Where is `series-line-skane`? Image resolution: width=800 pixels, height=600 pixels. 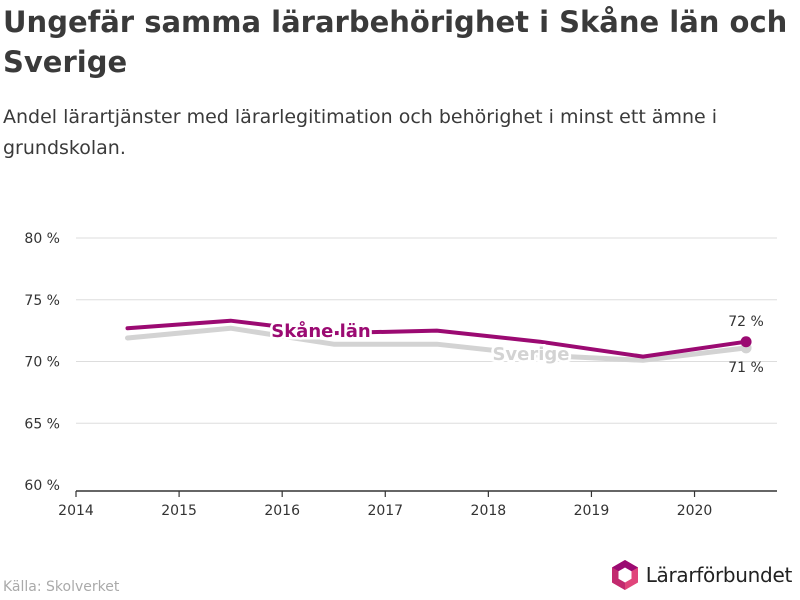 series-line-skane is located at coordinates (437, 338).